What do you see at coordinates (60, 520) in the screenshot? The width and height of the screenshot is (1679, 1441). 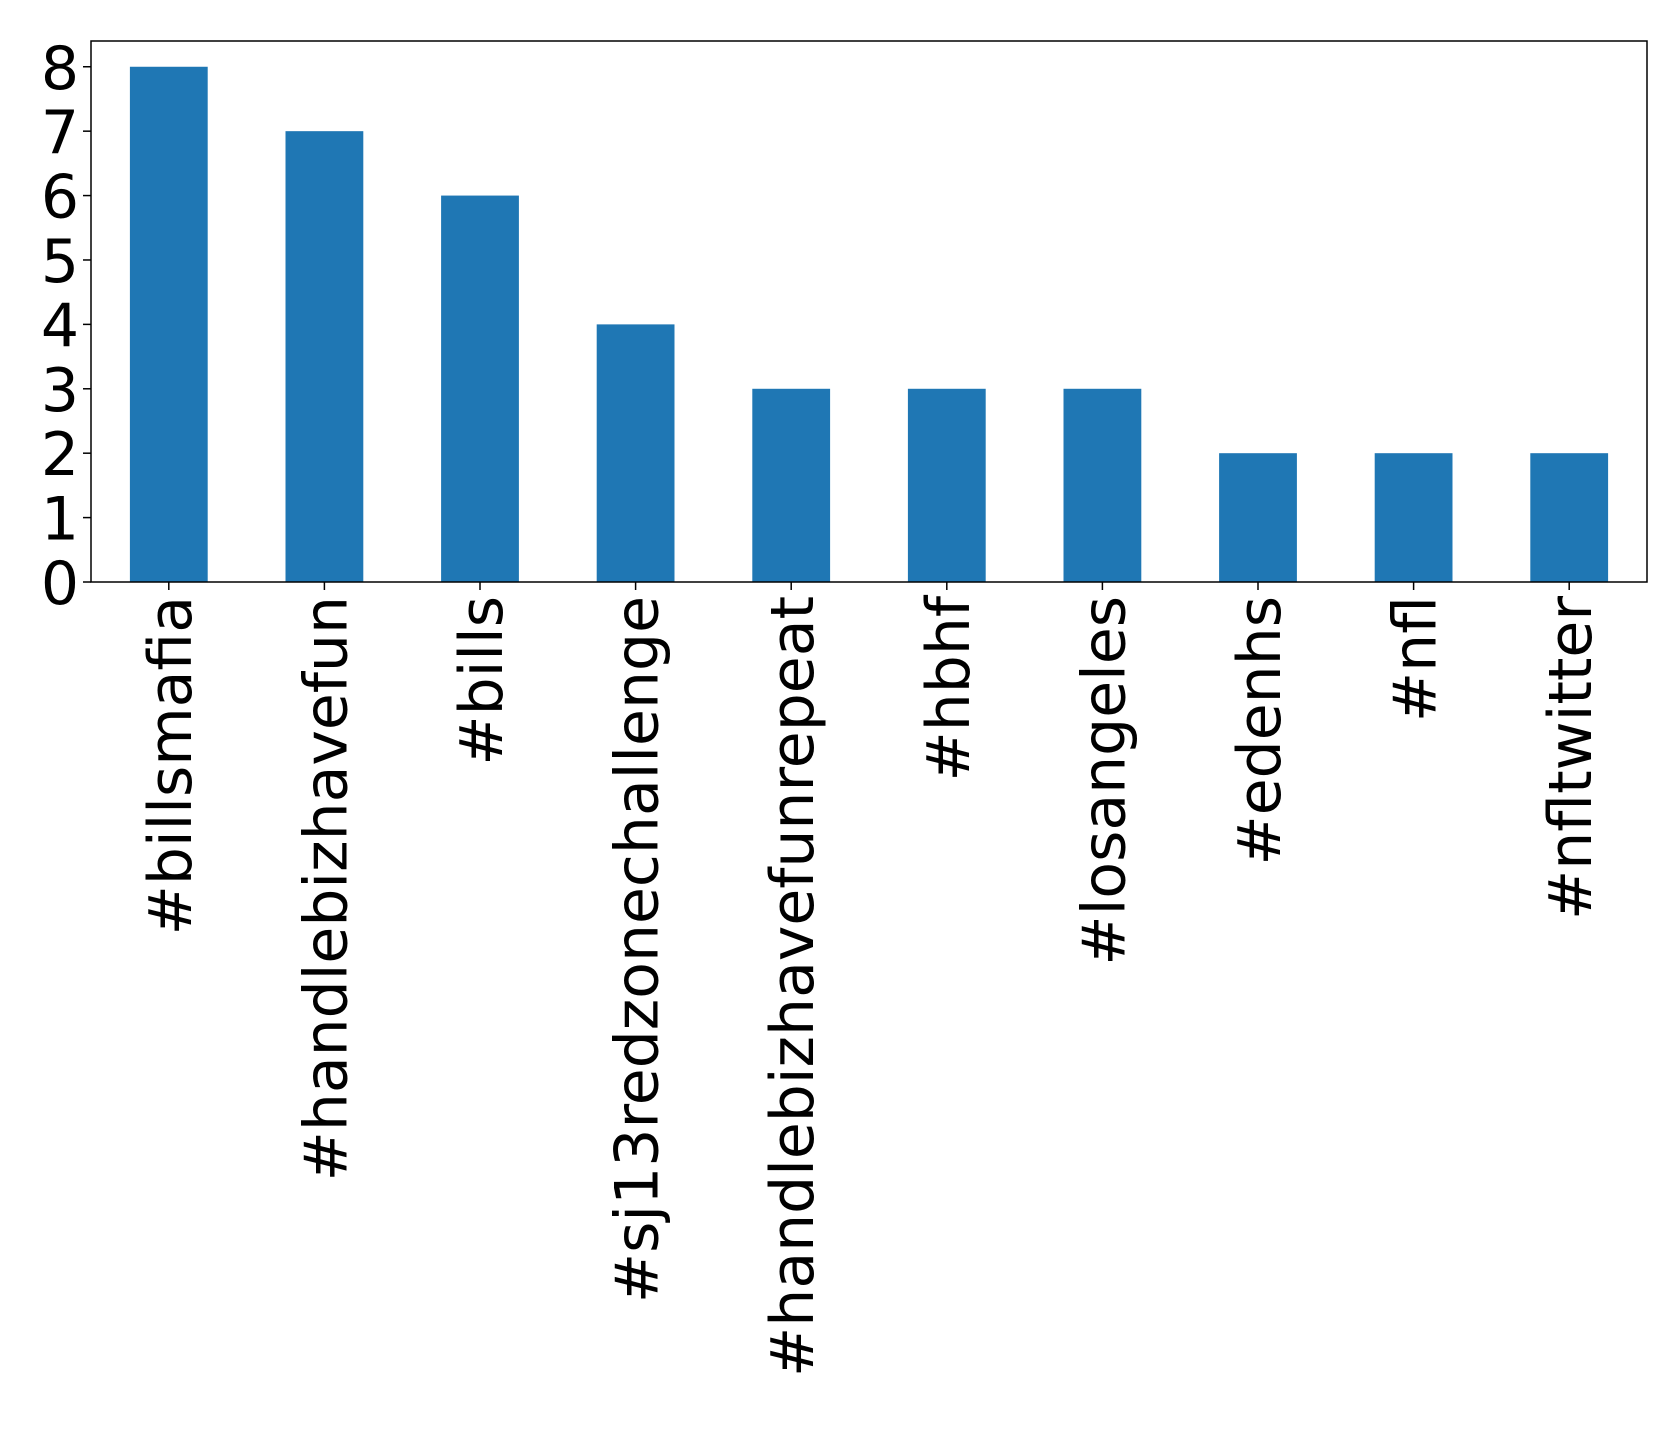 I see `y-tick-label: 1` at bounding box center [60, 520].